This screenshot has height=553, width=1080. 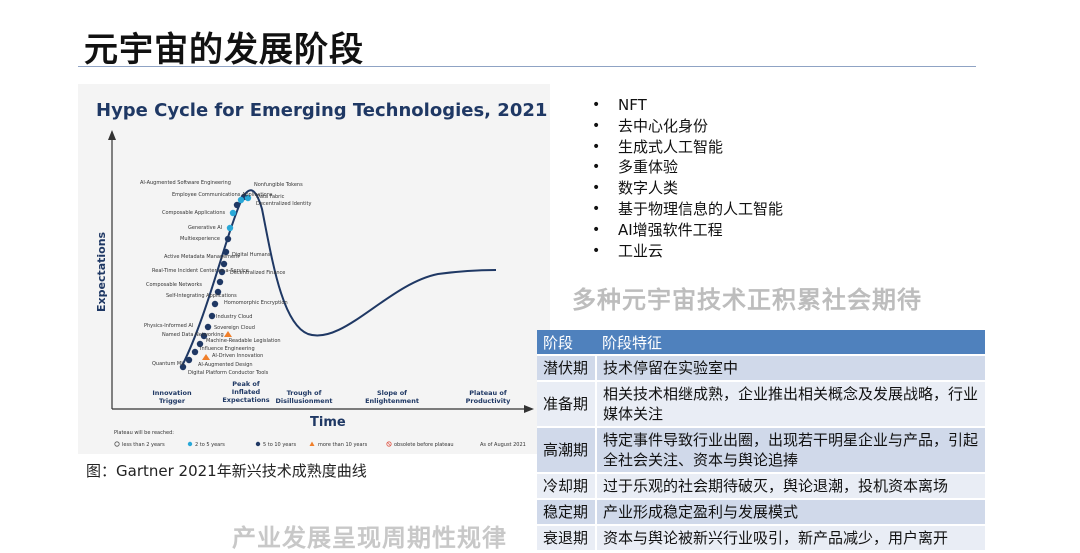 I want to click on tech-label: Machine-Readable Legislation, so click(x=243, y=341).